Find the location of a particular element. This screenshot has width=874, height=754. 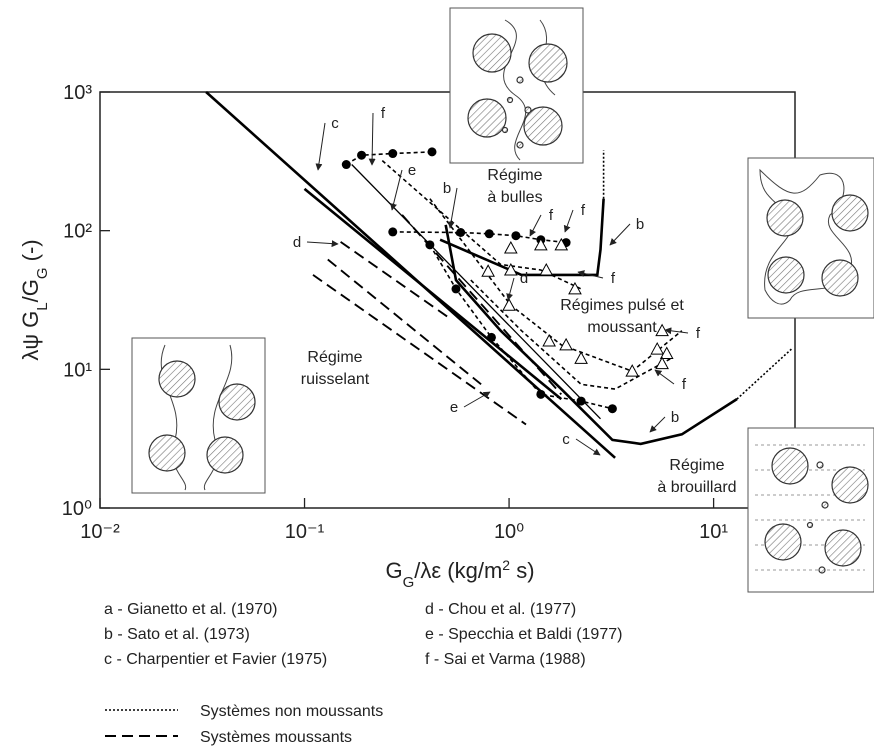

inset-mist is located at coordinates (810, 510).